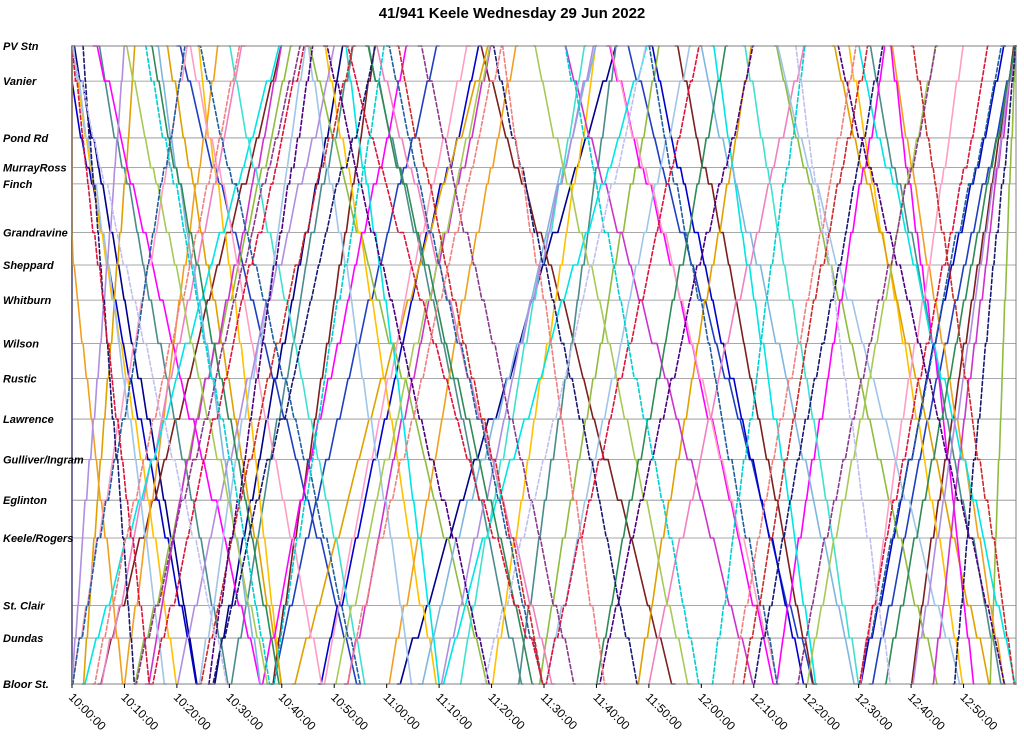 The image size is (1024, 750). What do you see at coordinates (139, 711) in the screenshot?
I see `time-tick-label: 10:10:00` at bounding box center [139, 711].